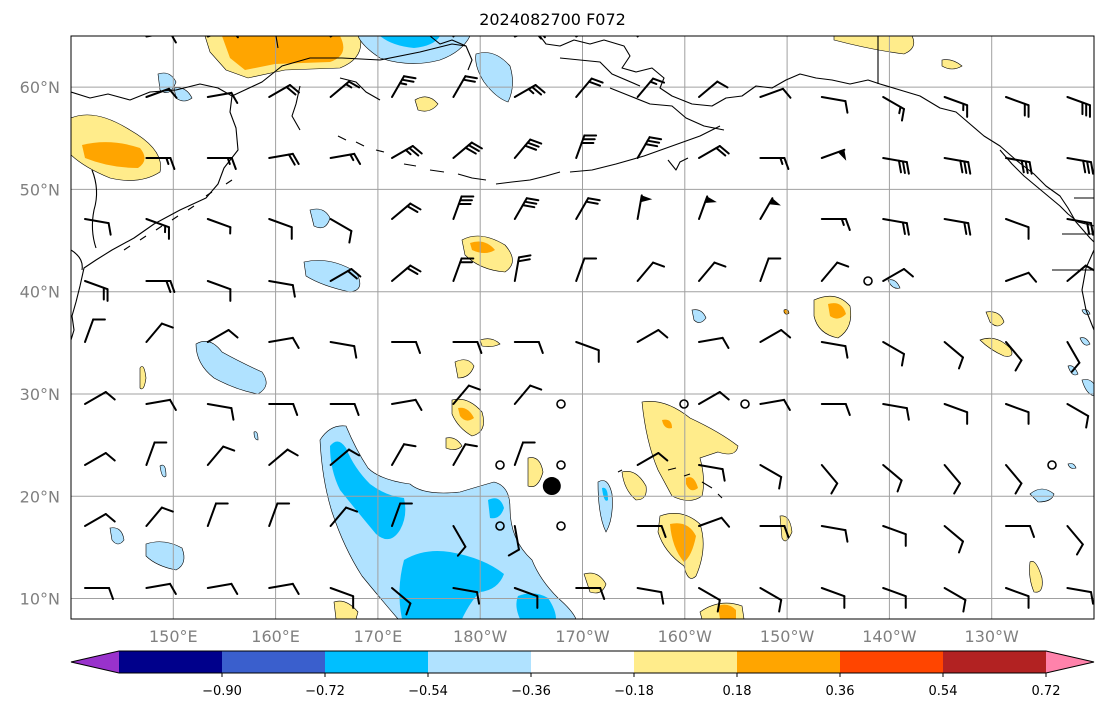 The width and height of the screenshot is (1105, 712). Describe the element at coordinates (737, 691) in the screenshot. I see `colorbar-label: 0.18` at that location.